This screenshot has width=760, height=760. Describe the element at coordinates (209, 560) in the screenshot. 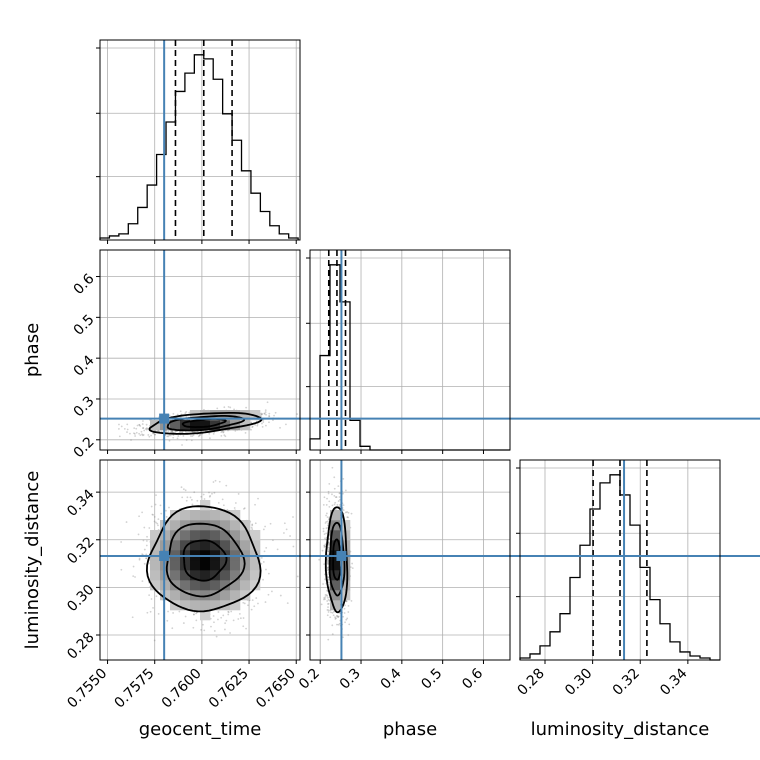

I see `panel-2d-geocent-time-luminosity-distance` at that location.